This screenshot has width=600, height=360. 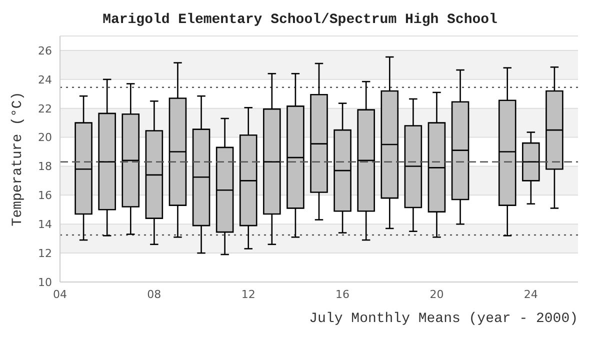 I want to click on x-tick-label: 24, so click(x=531, y=294).